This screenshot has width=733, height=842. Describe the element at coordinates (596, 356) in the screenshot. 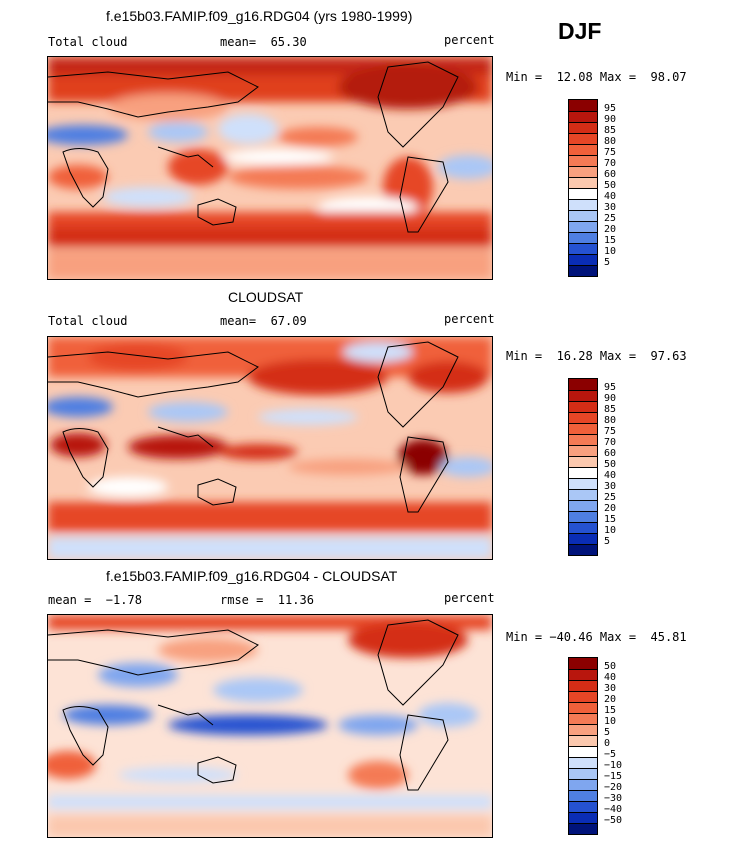

I see `panel-2-minmax: Min = 16.28 Max = 97.63` at that location.